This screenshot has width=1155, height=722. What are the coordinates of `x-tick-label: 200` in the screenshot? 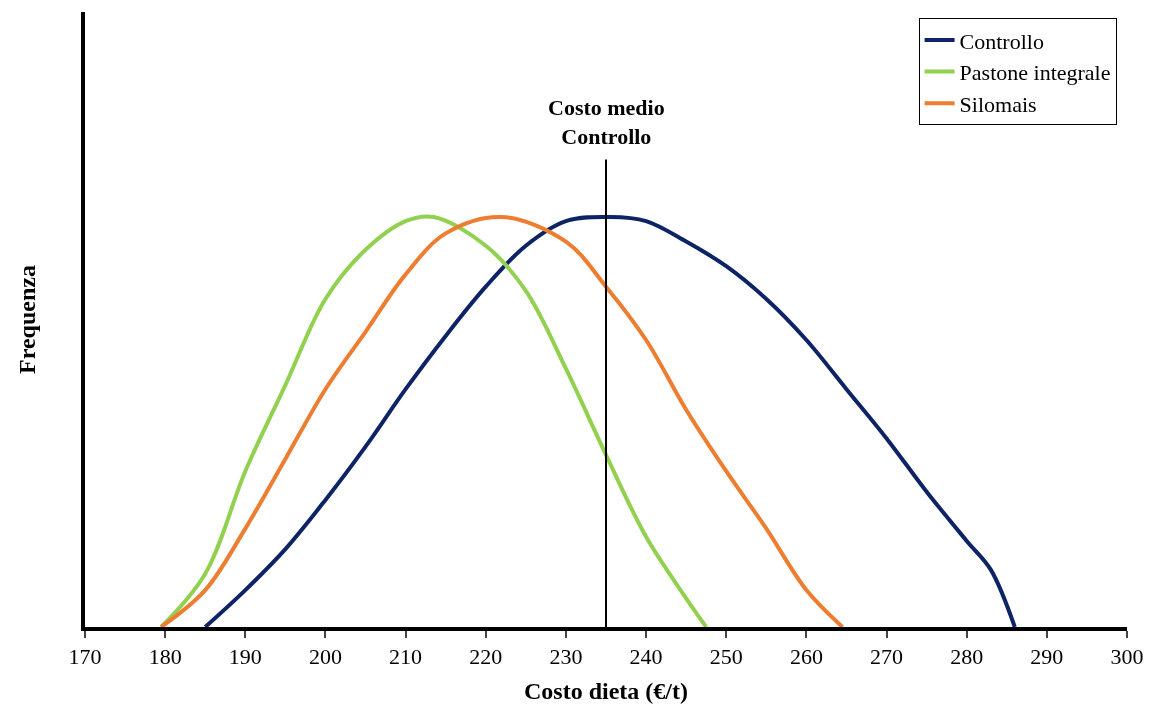 It's located at (325, 657).